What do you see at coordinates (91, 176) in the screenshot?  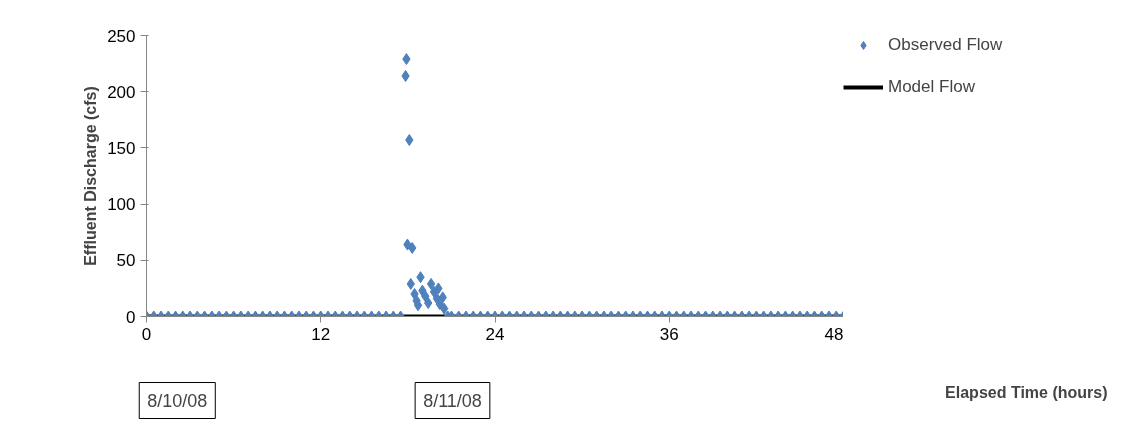 I see `y-axis-title: Effluent Discharge (cfs)` at bounding box center [91, 176].